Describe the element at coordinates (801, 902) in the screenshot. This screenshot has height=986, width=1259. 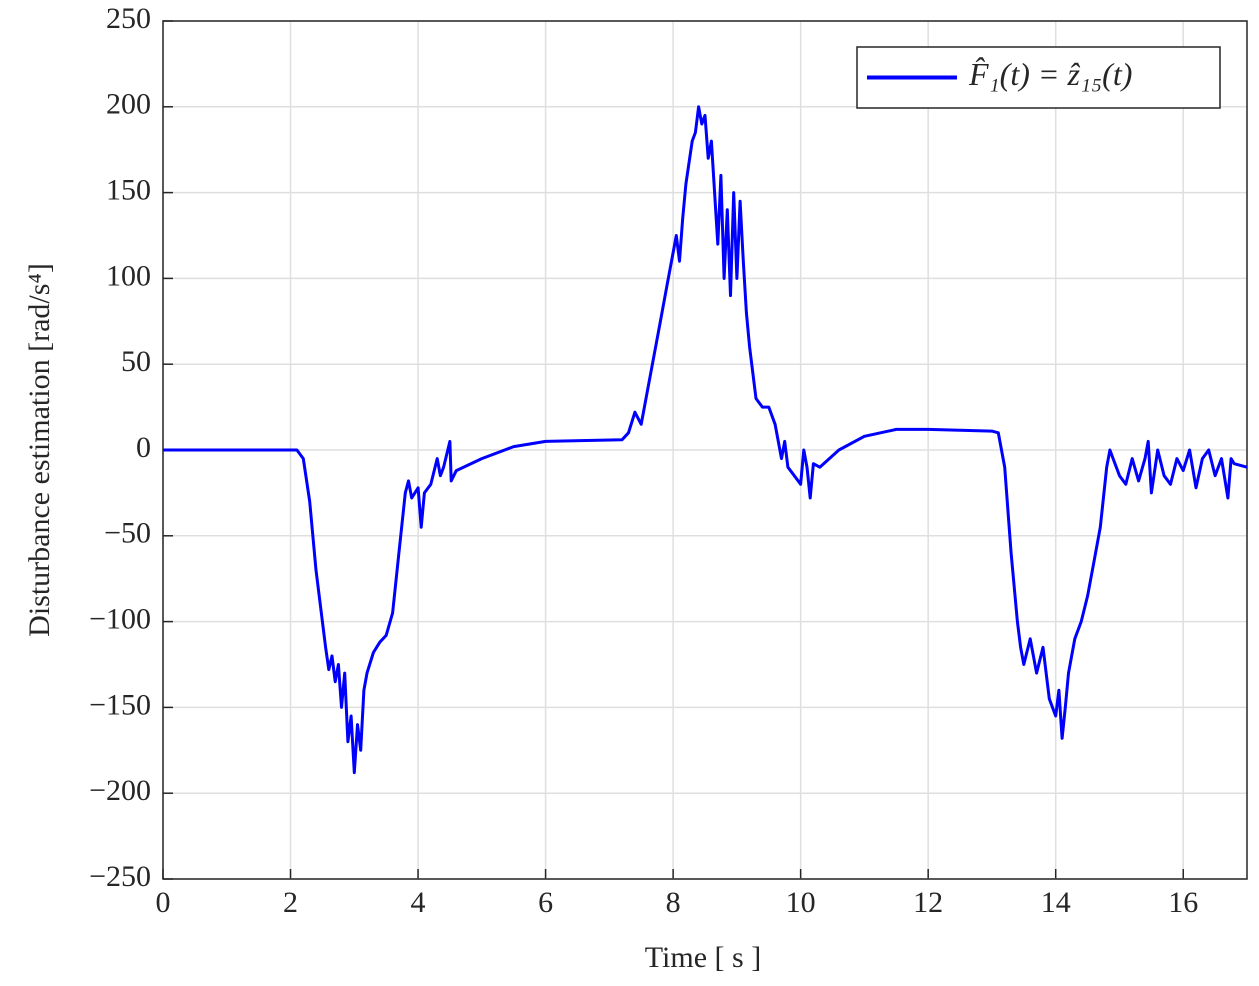
I see `x-tick-label: 10` at that location.